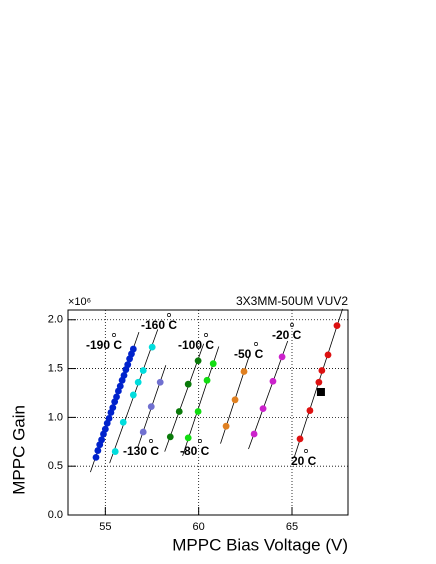 The width and height of the screenshot is (436, 564). What do you see at coordinates (249, 354) in the screenshot?
I see `series-label: -50 C` at bounding box center [249, 354].